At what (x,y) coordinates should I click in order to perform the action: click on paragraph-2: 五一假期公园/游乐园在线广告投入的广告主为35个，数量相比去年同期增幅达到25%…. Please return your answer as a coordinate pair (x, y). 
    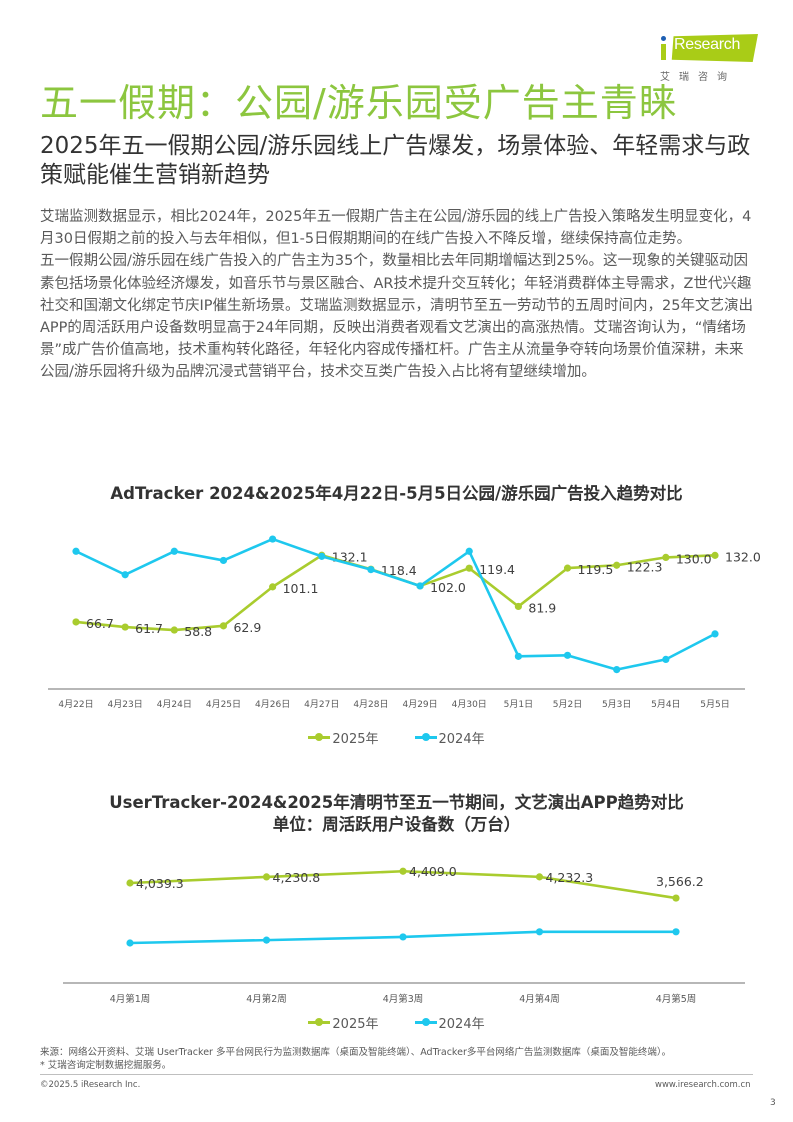
    Looking at the image, I should click on (396, 317).